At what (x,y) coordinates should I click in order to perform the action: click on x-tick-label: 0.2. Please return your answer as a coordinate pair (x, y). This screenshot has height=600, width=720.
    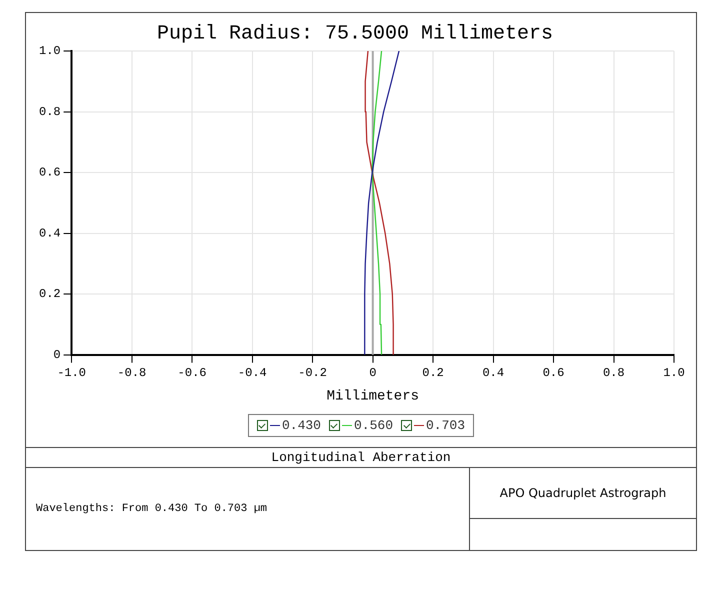
    Looking at the image, I should click on (433, 373).